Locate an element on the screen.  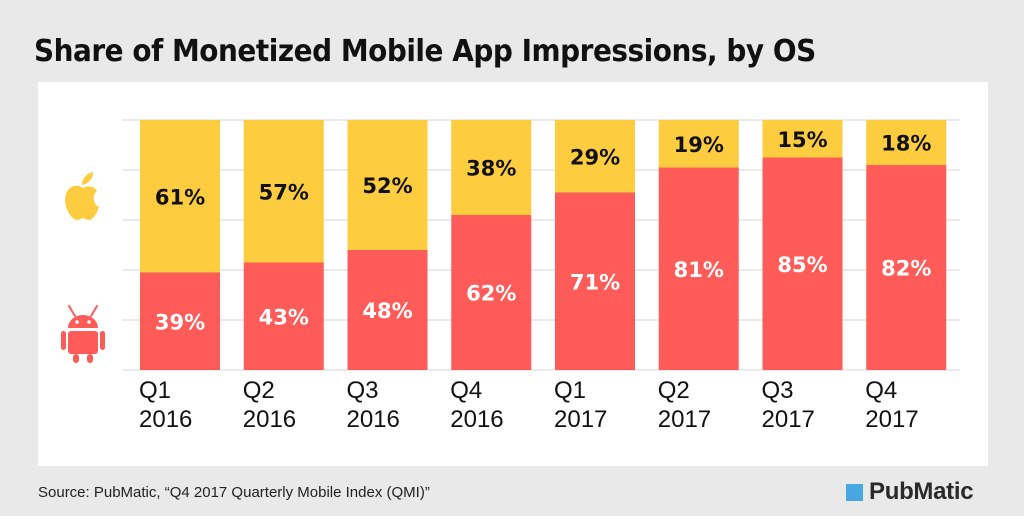
android-value-label-6: 85% is located at coordinates (802, 265).